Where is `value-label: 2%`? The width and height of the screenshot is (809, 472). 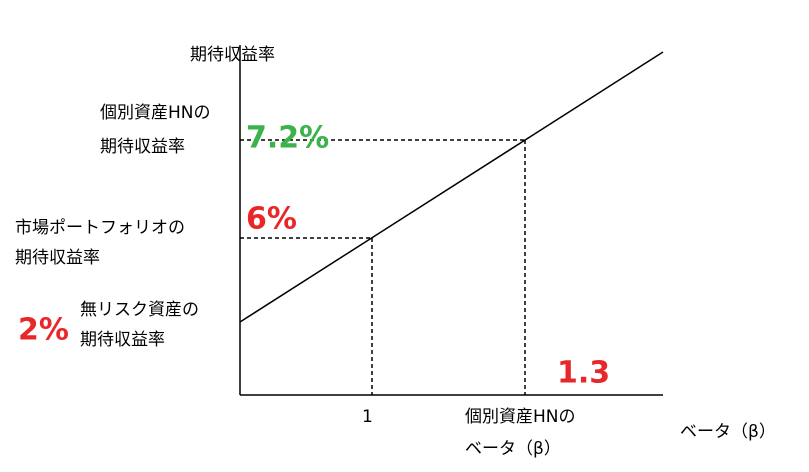 value-label: 2% is located at coordinates (43, 330).